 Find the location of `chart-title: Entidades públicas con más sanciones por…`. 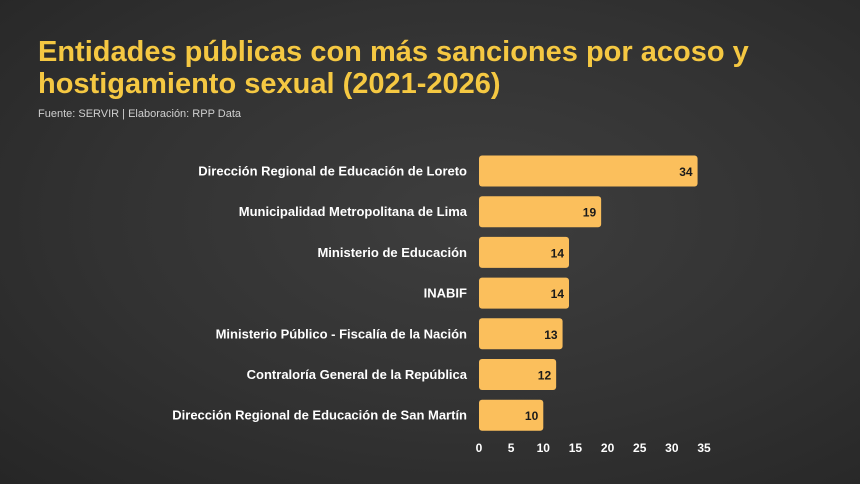

chart-title: Entidades públicas con más sanciones por… is located at coordinates (393, 68).